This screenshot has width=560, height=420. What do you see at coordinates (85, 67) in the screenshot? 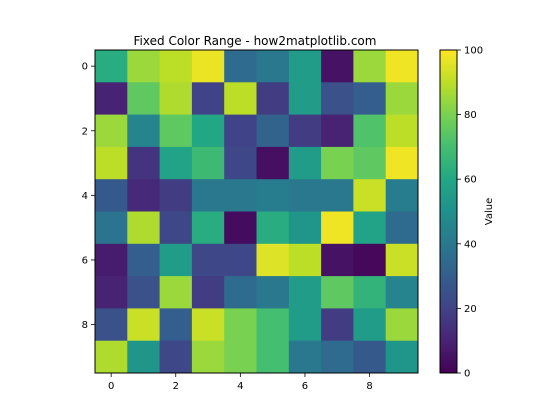
I see `y-tick-label: 0` at bounding box center [85, 67].